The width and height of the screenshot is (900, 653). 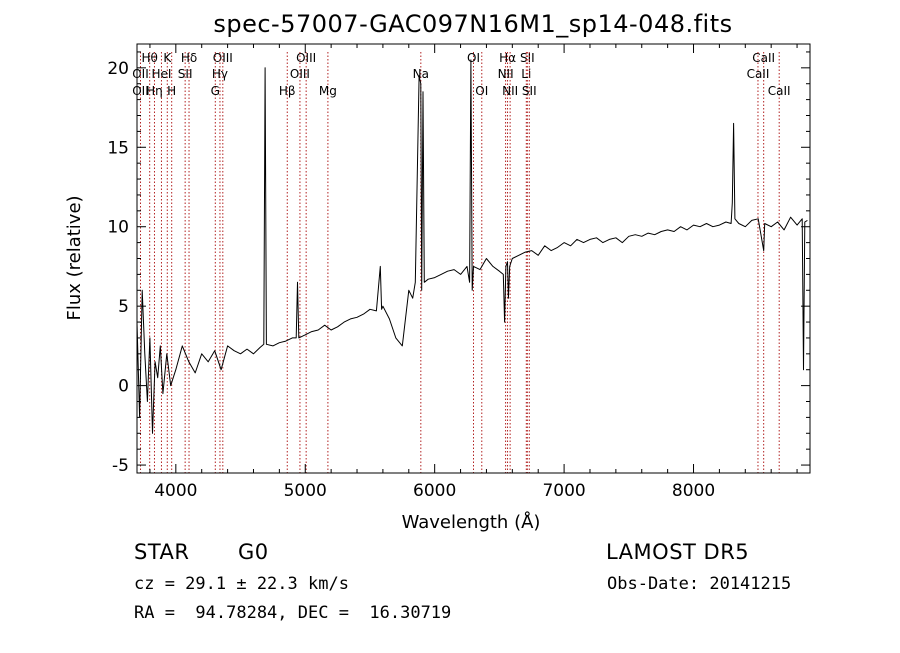 What do you see at coordinates (287, 91) in the screenshot?
I see `line-marker-label: Hβ` at bounding box center [287, 91].